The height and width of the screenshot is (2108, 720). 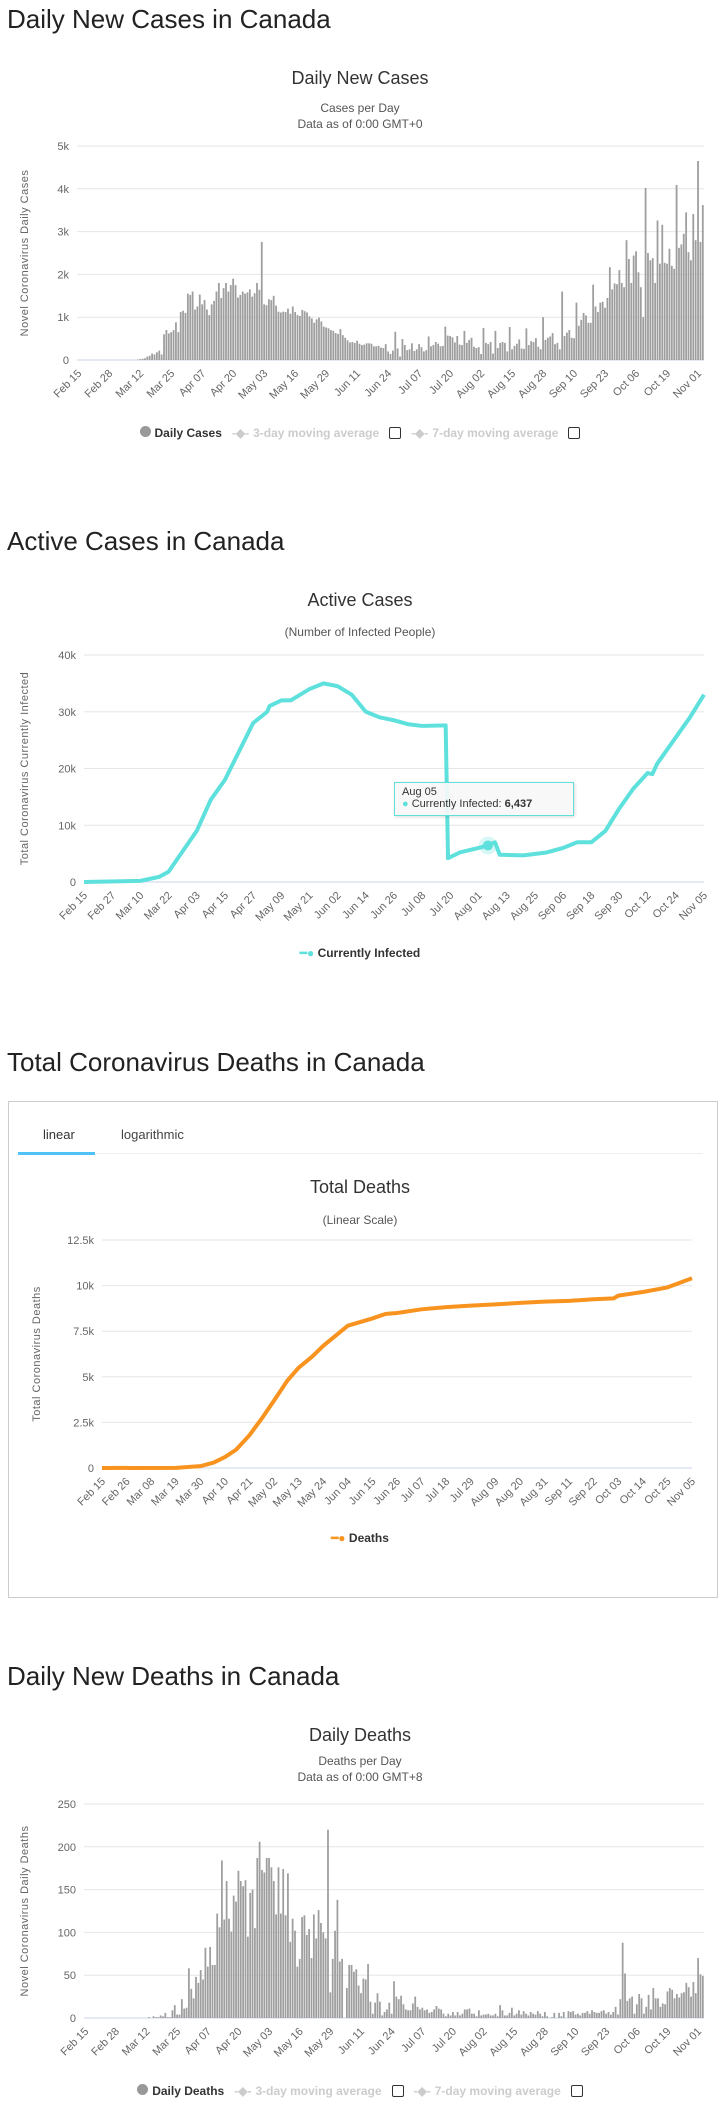 What do you see at coordinates (473, 2042) in the screenshot?
I see `x-tick-label: Aug 02` at bounding box center [473, 2042].